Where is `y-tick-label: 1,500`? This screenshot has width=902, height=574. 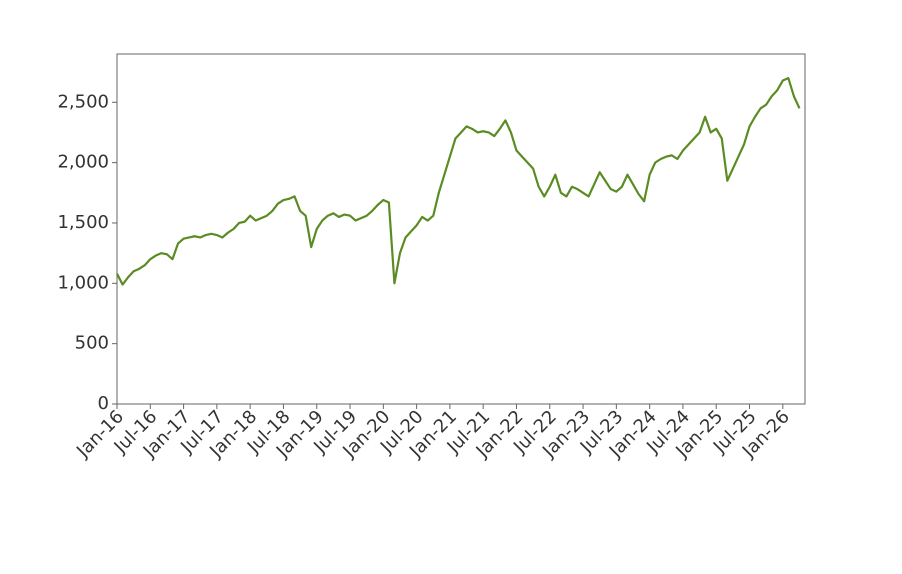
y-tick-label: 1,500 is located at coordinates (83, 222).